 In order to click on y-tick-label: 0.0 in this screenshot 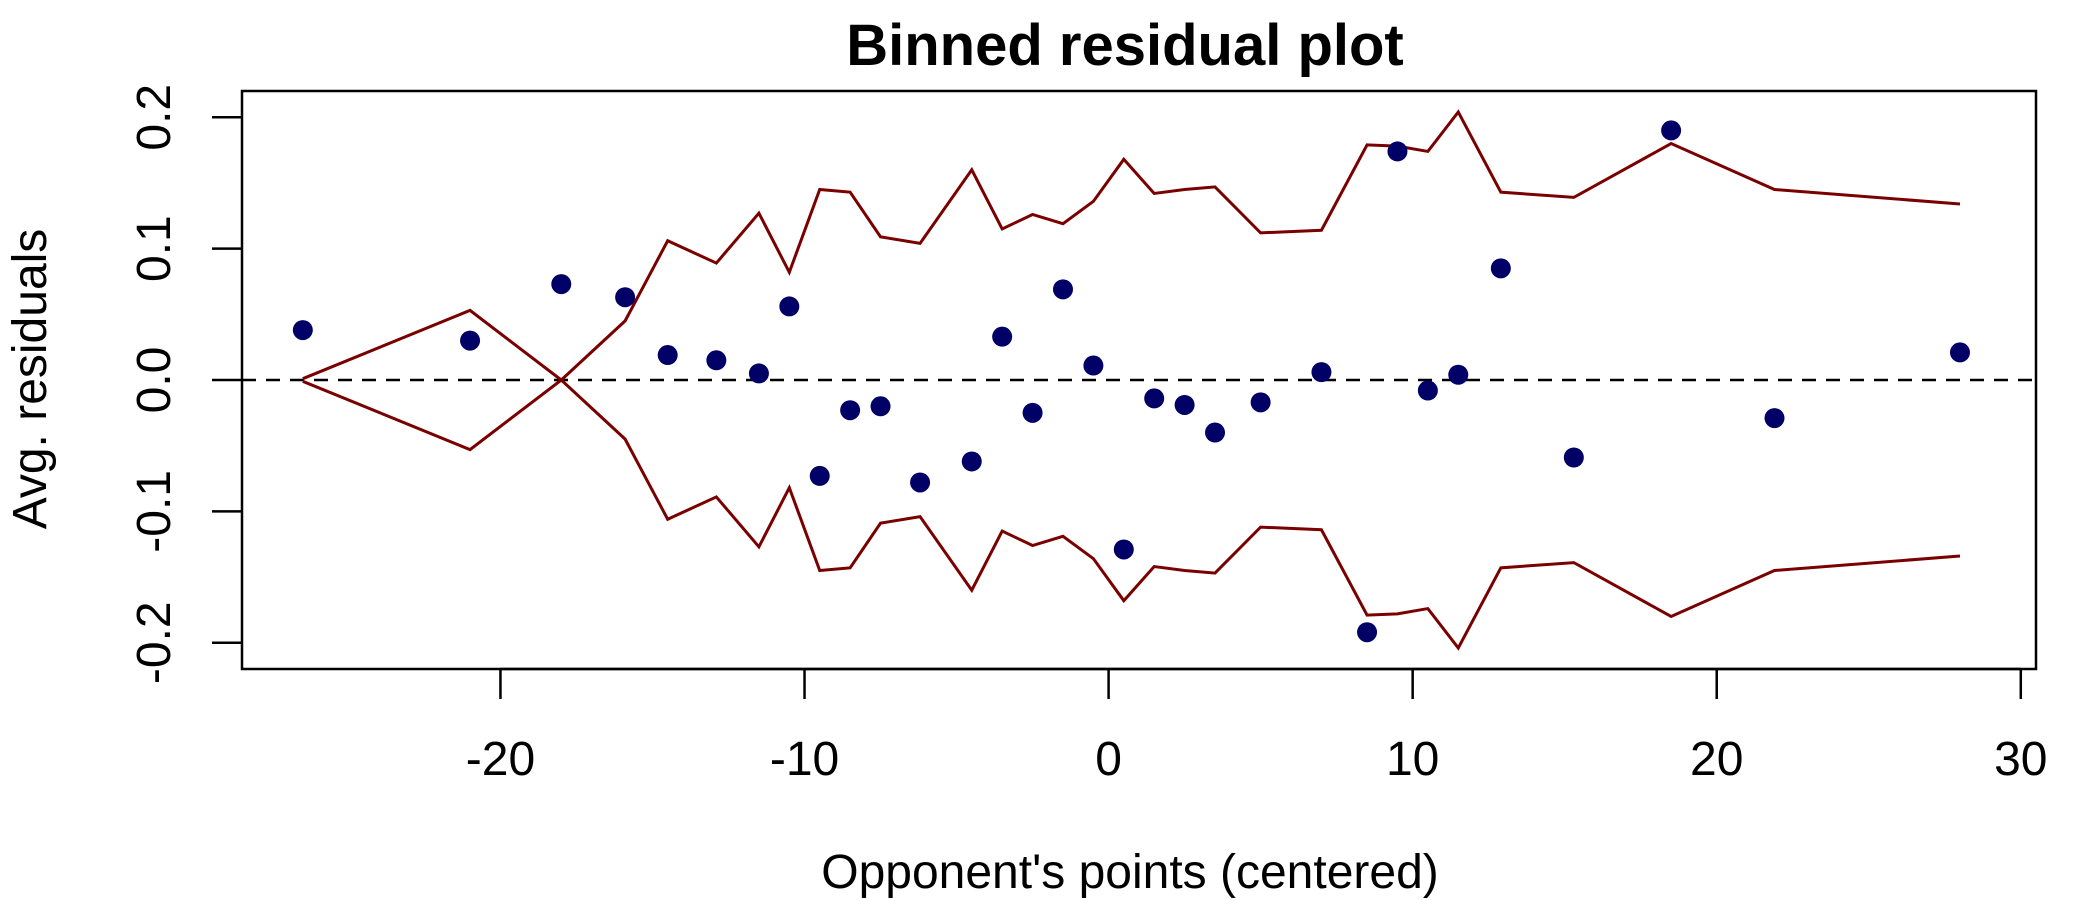, I will do `click(154, 380)`.